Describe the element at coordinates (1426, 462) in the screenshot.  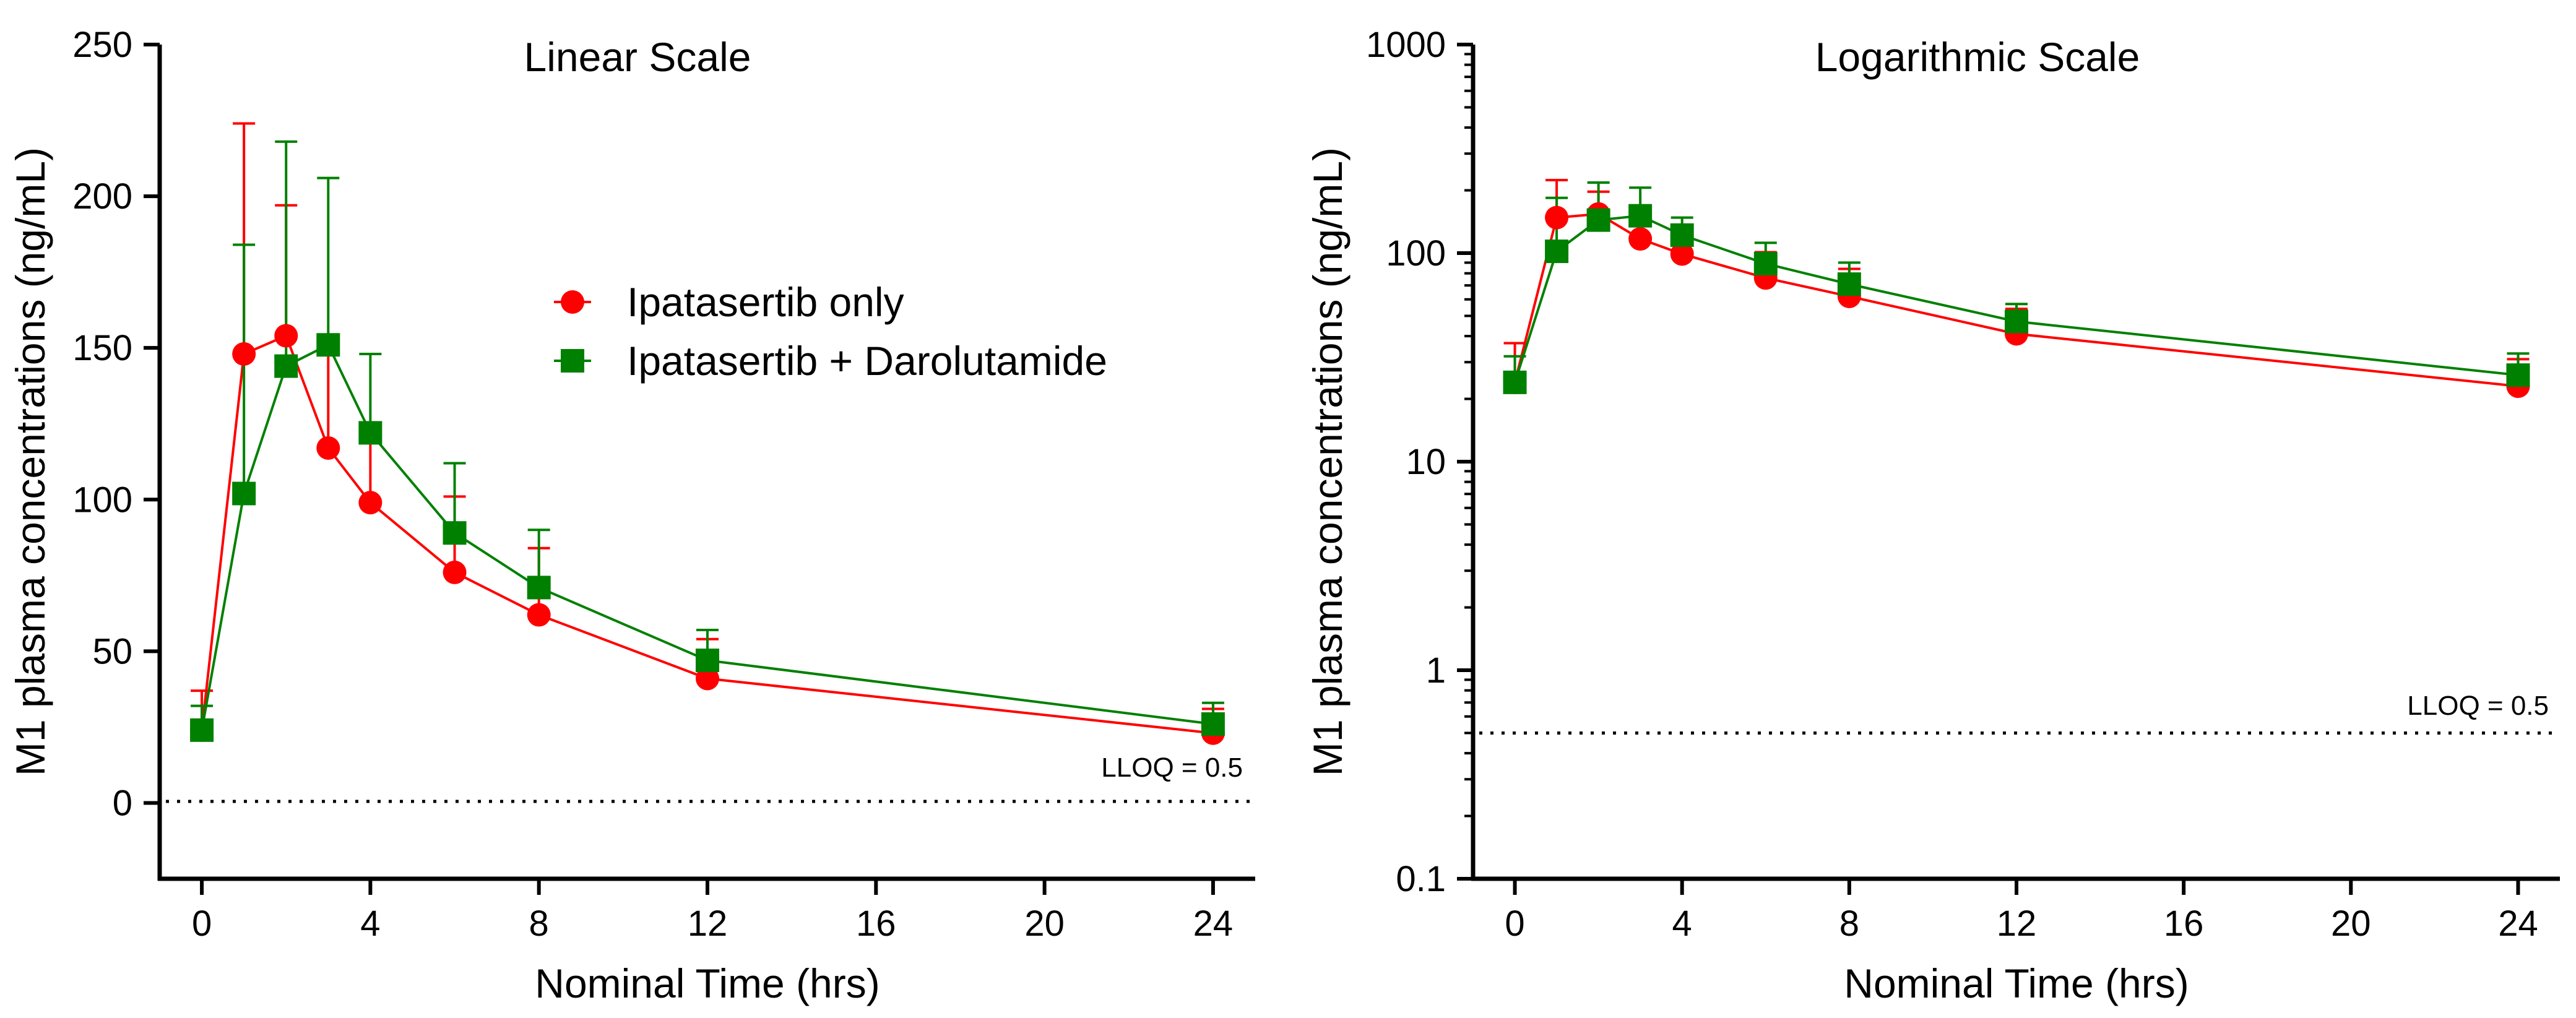
I see `y-tick-label: 10` at that location.